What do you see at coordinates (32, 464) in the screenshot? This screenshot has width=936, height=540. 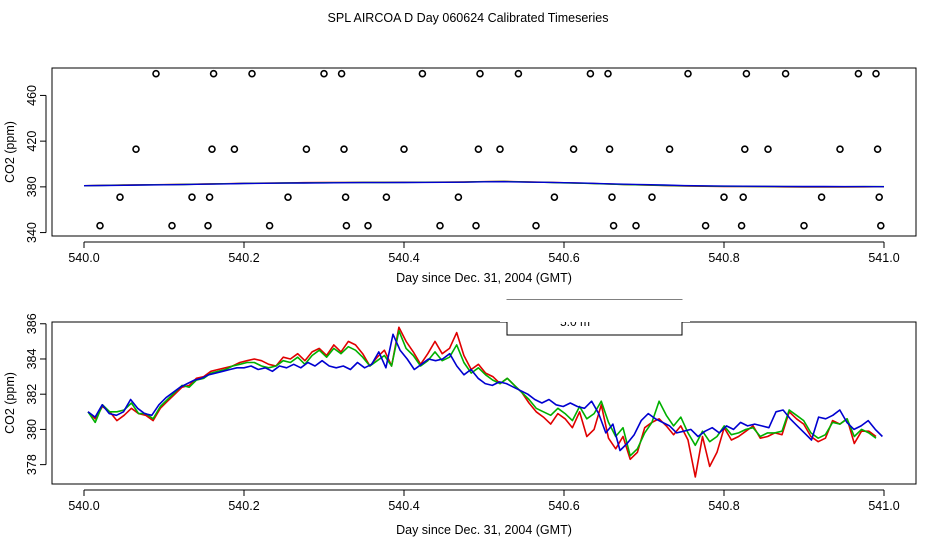 I see `bottom-y-tick-label: 378` at bounding box center [32, 464].